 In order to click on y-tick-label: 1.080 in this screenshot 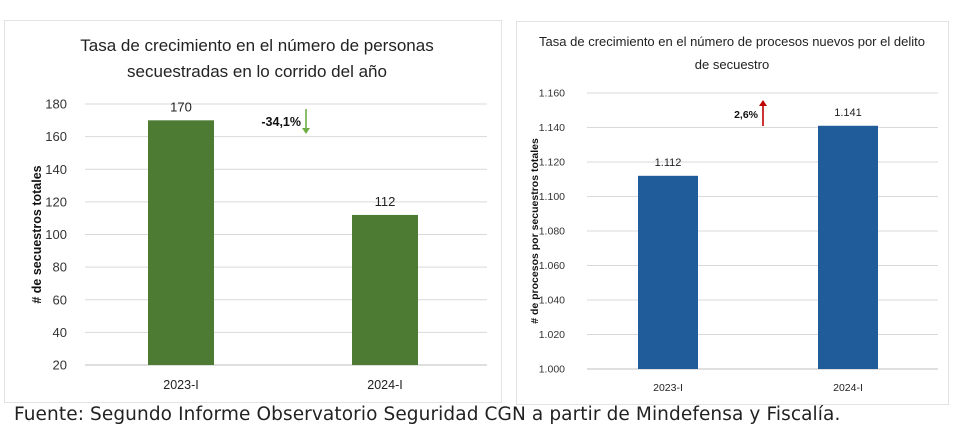, I will do `click(552, 232)`.